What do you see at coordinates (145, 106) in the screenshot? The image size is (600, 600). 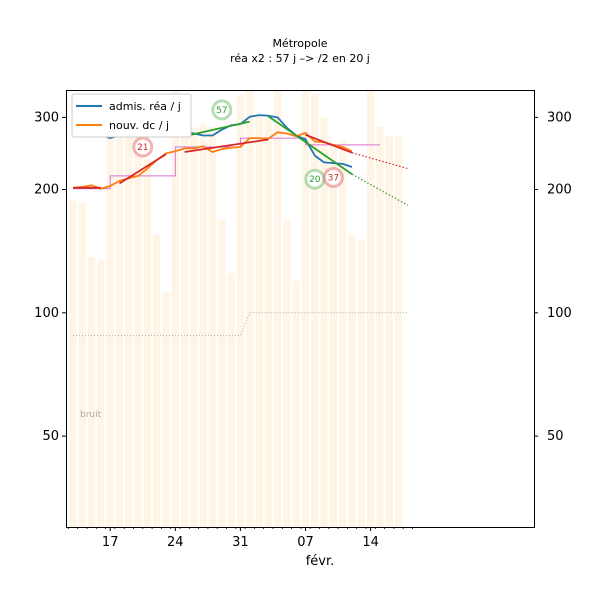 I see `legend-label-admis-rea: admis. réa / j` at bounding box center [145, 106].